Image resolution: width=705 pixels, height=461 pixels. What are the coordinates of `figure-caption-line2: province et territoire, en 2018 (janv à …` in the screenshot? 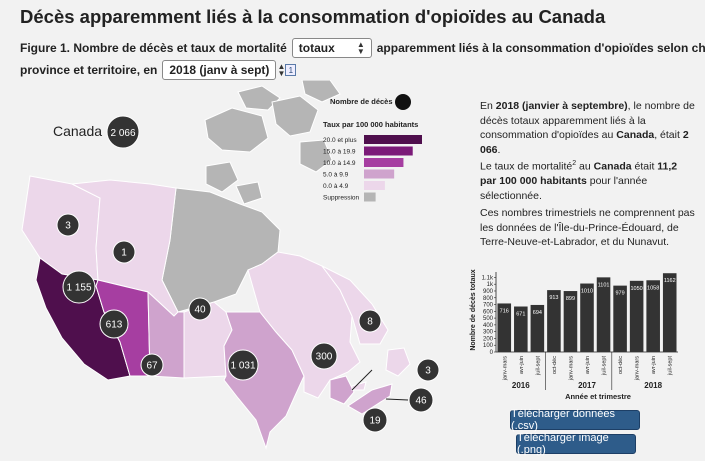 It's located at (158, 70).